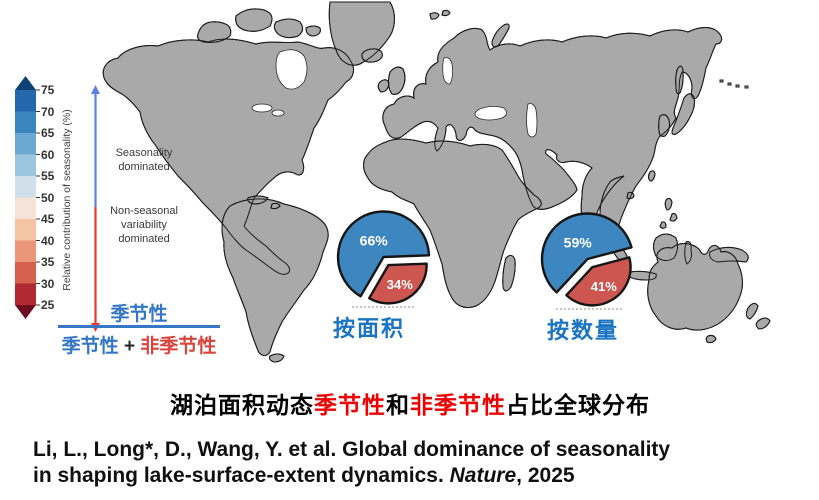 This screenshot has width=819, height=500. I want to click on citation-year: , 2025, so click(545, 476).